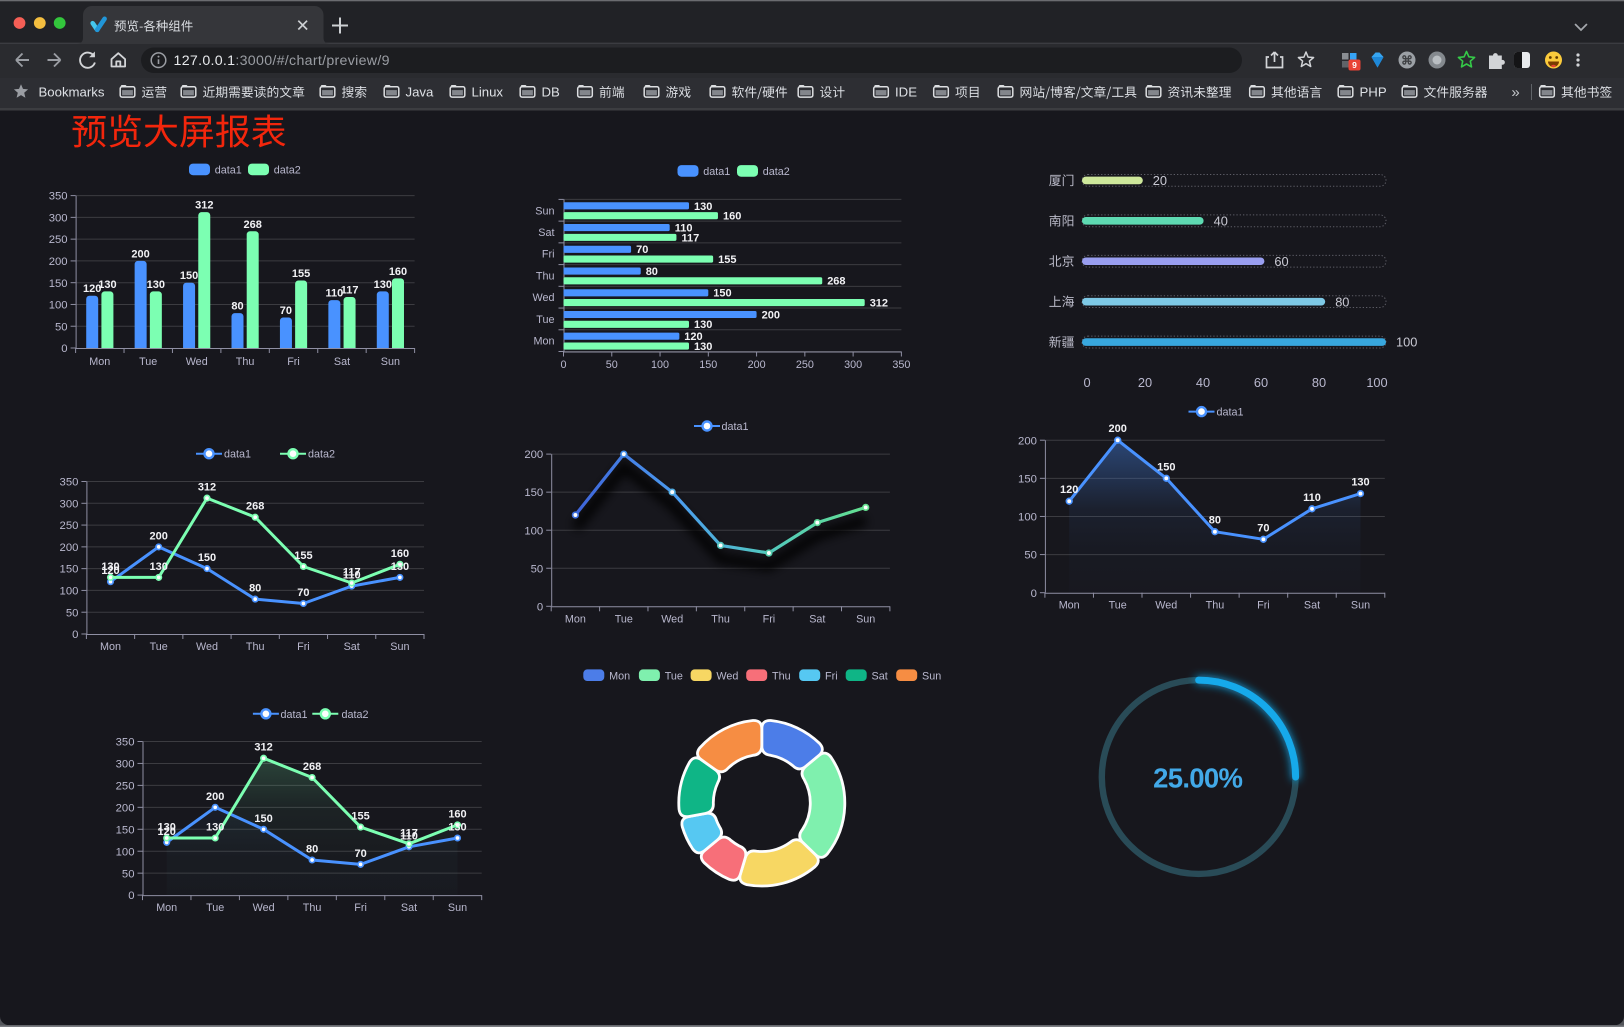 This screenshot has height=1027, width=1624. What do you see at coordinates (1261, 382) in the screenshot?
I see `svg-text: 60` at bounding box center [1261, 382].